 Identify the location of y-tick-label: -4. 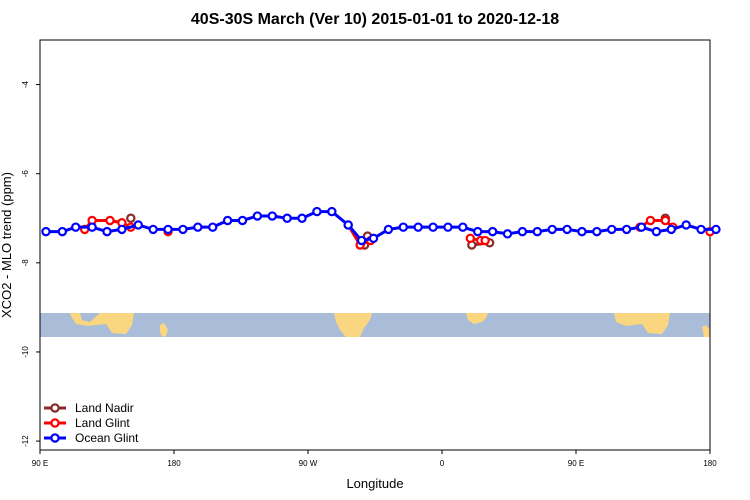
(25, 84).